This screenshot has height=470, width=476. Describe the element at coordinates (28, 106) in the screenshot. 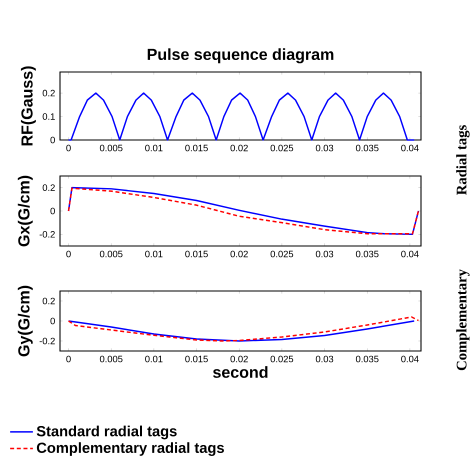

I see `y-axis-title: RF(Gauss)` at that location.